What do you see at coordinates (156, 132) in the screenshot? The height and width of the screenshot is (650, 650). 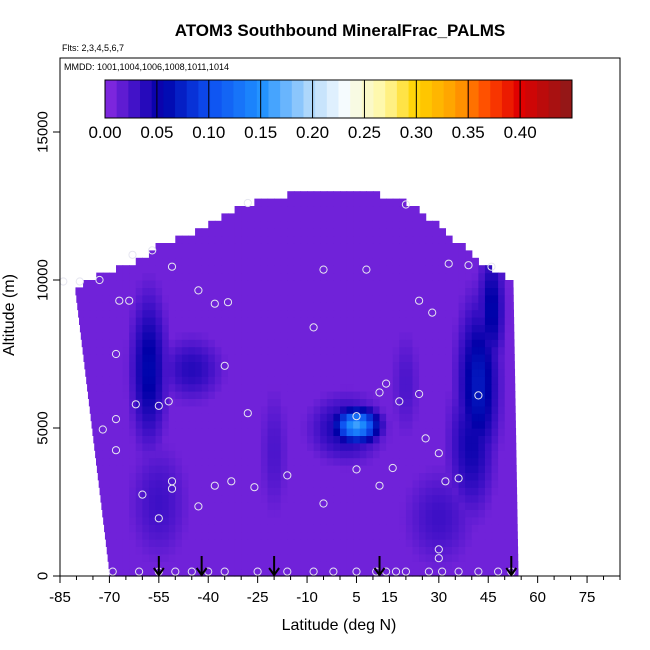 I see `colorbar-tick-label: 0.05` at bounding box center [156, 132].